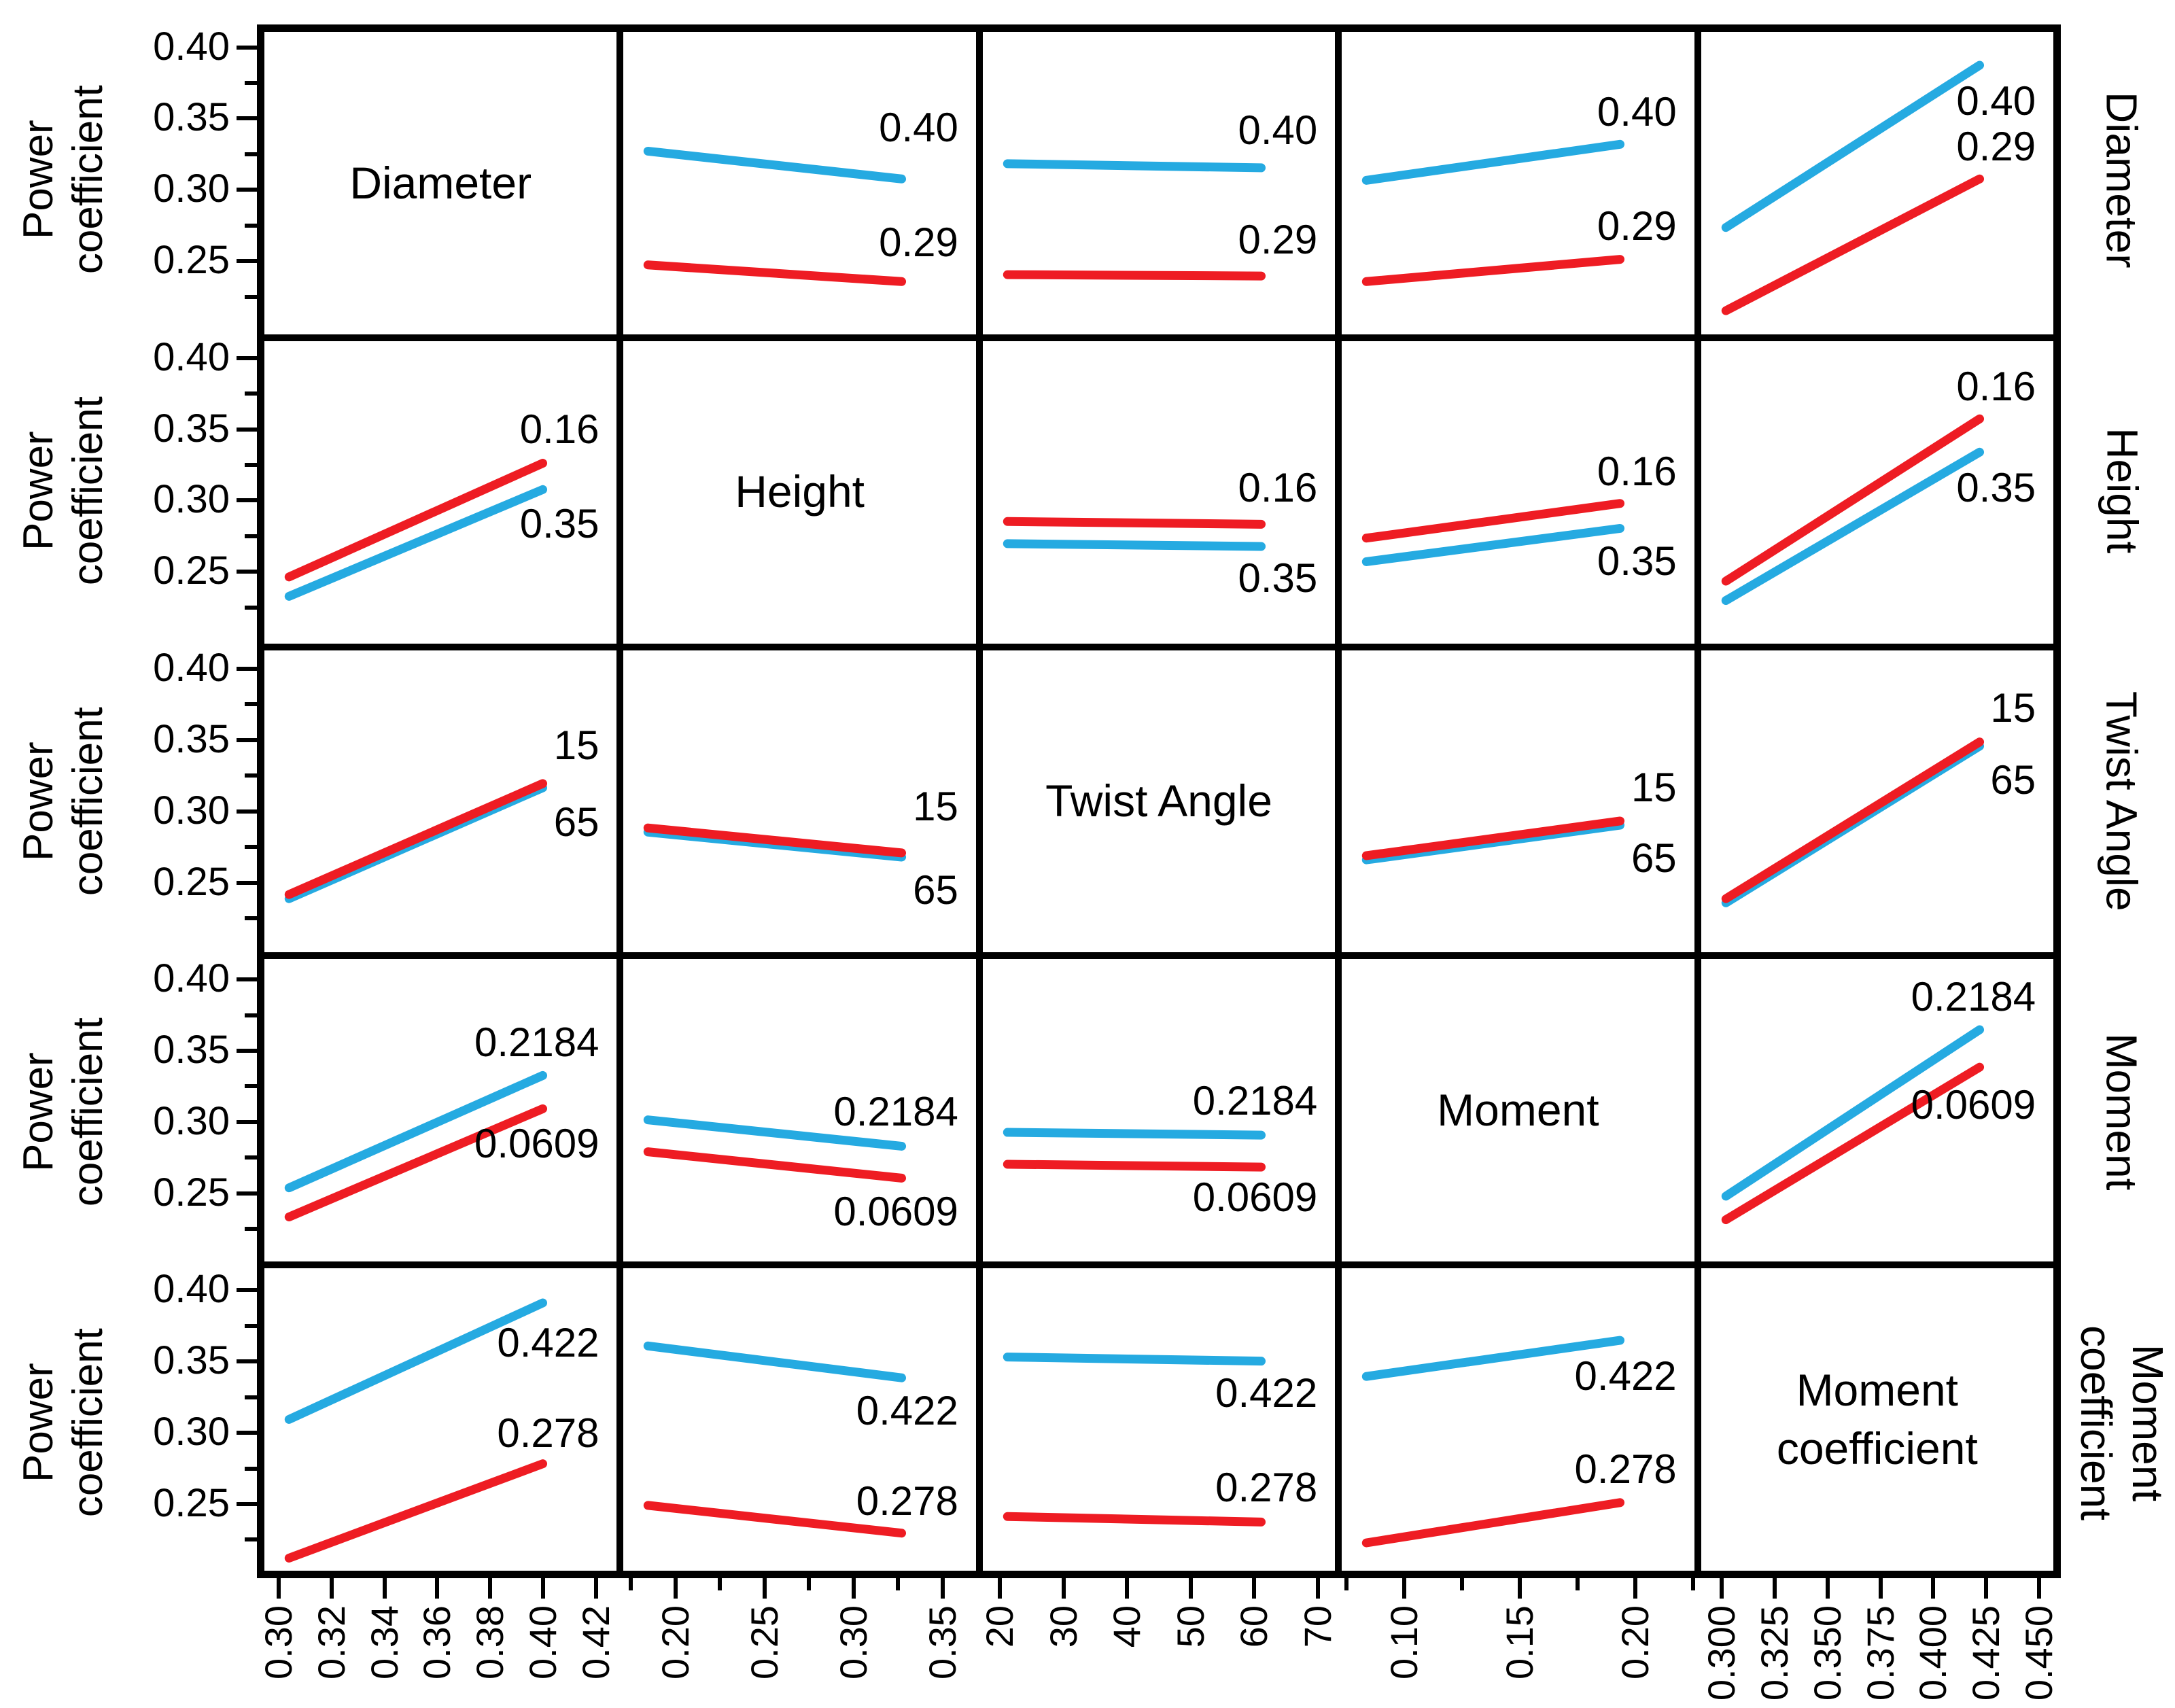 The width and height of the screenshot is (2175, 1708). Describe the element at coordinates (437, 1642) in the screenshot. I see `x-tick-label: 0.36` at that location.